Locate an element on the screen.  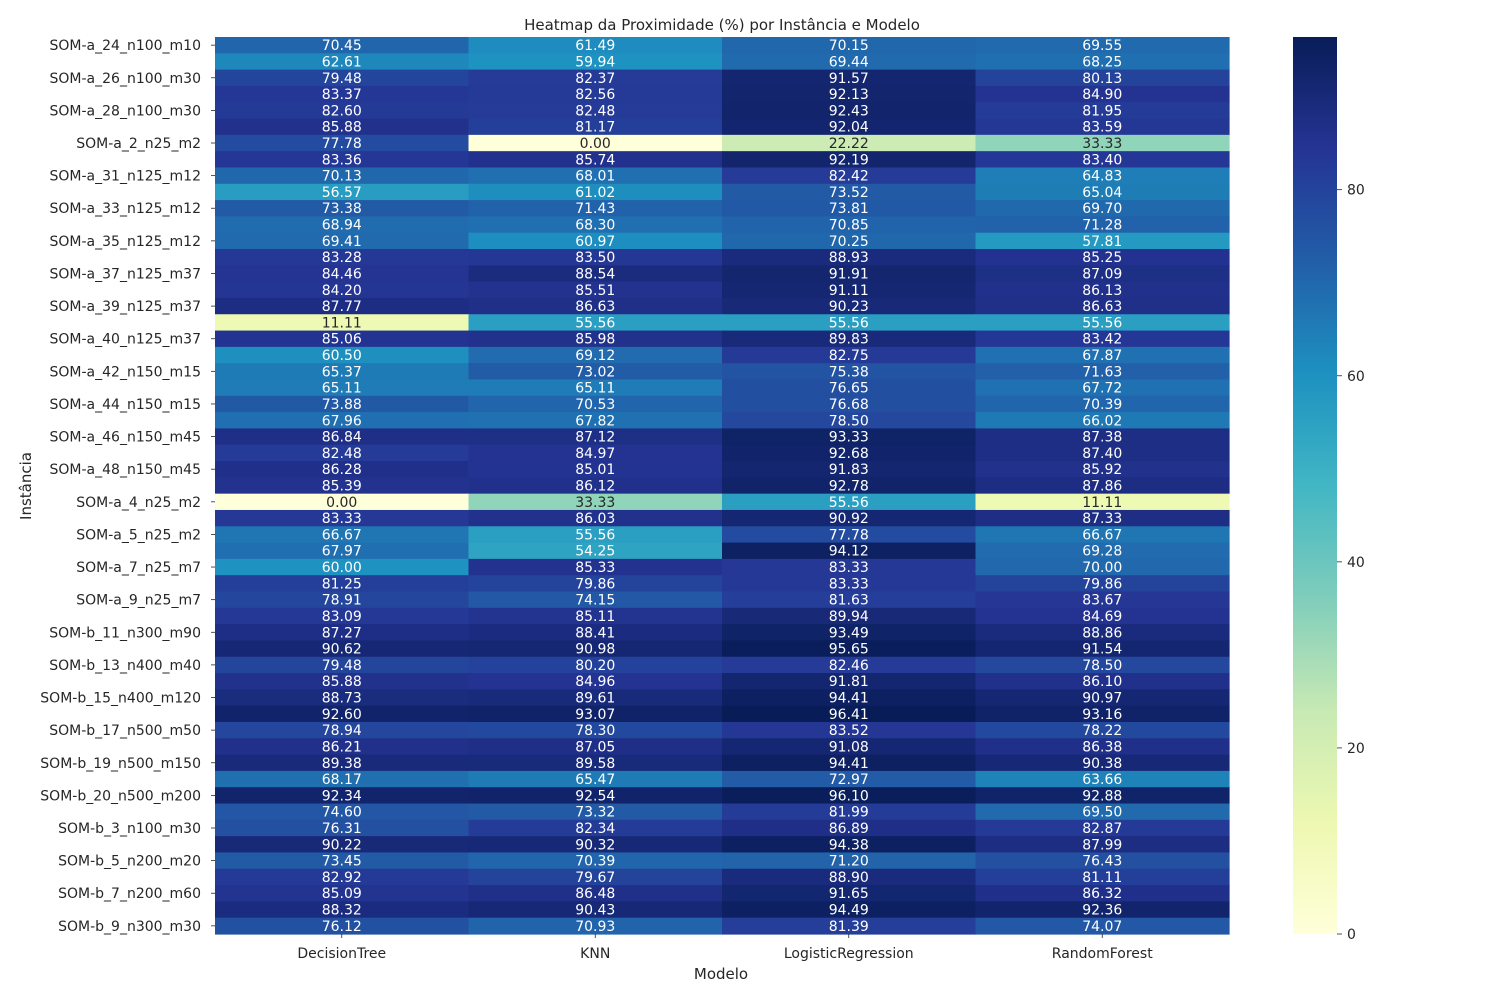
cell-value-label: 66.67 is located at coordinates (1102, 535).